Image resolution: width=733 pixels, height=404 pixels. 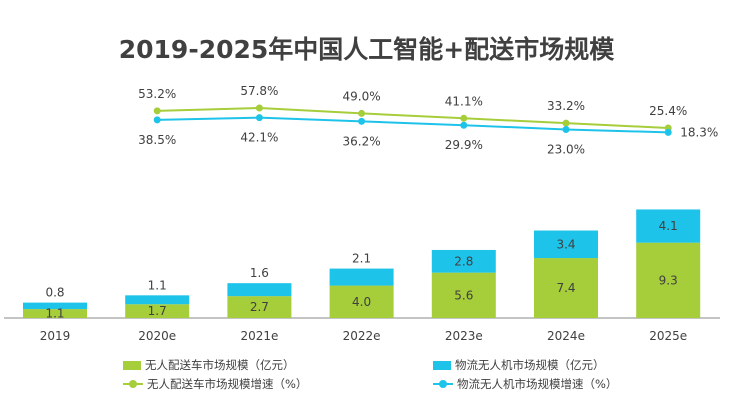 I want to click on data-label: 3.4, so click(x=565, y=244).